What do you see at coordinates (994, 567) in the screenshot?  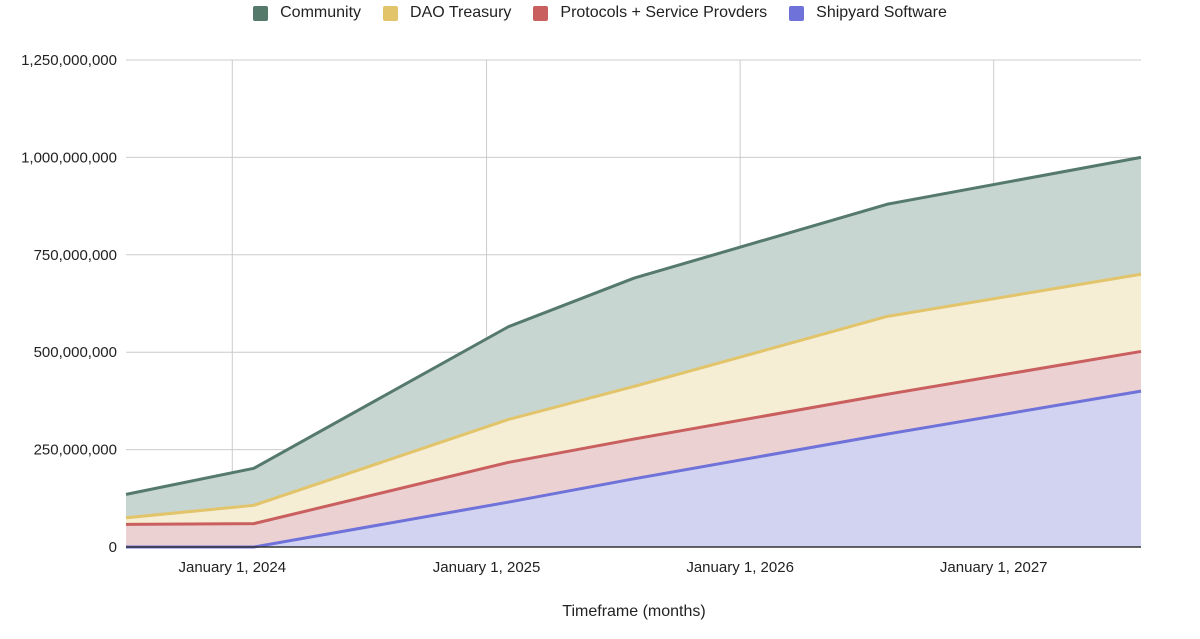 I see `x-tick-label: January 1, 2027` at bounding box center [994, 567].